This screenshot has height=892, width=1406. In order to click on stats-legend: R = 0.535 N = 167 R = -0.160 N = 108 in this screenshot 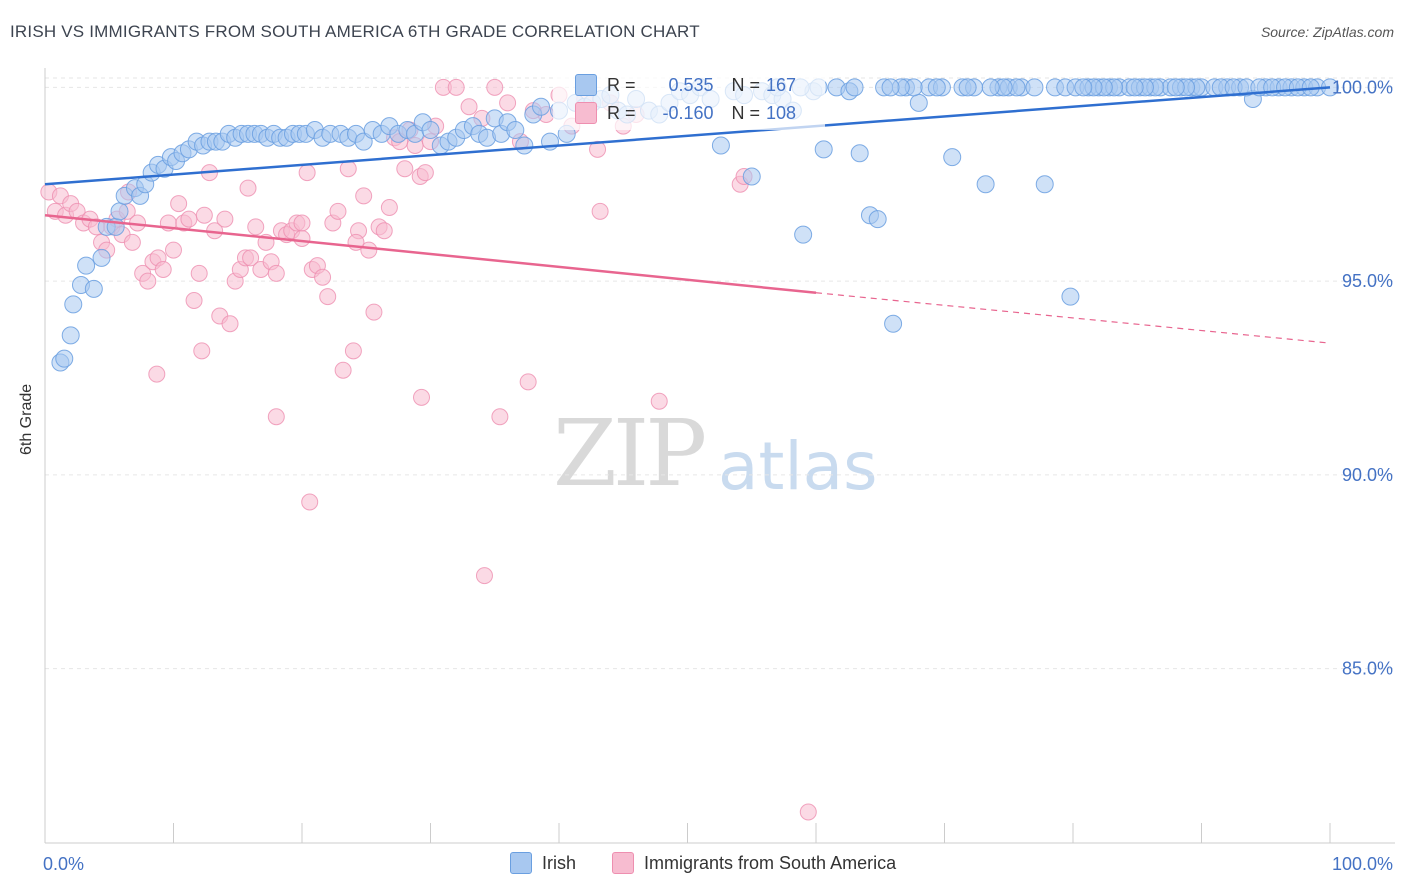, I will do `click(689, 98)`.